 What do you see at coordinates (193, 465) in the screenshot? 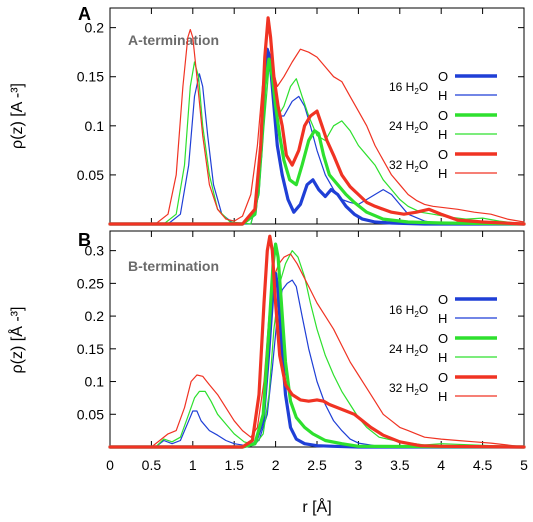
I see `x-tick-label: 1` at bounding box center [193, 465].